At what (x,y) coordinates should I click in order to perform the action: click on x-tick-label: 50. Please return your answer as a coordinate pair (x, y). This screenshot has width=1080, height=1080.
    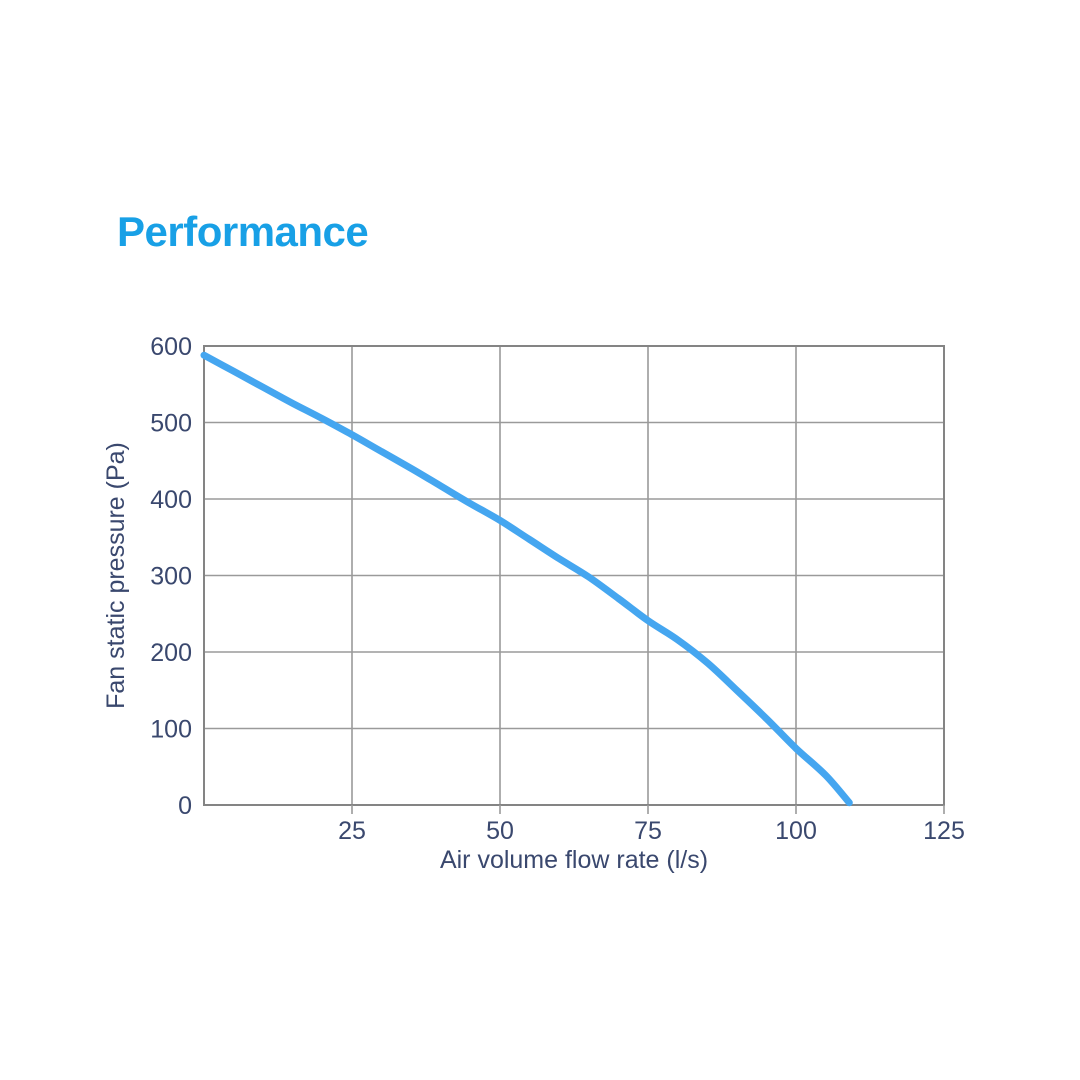
    Looking at the image, I should click on (500, 831).